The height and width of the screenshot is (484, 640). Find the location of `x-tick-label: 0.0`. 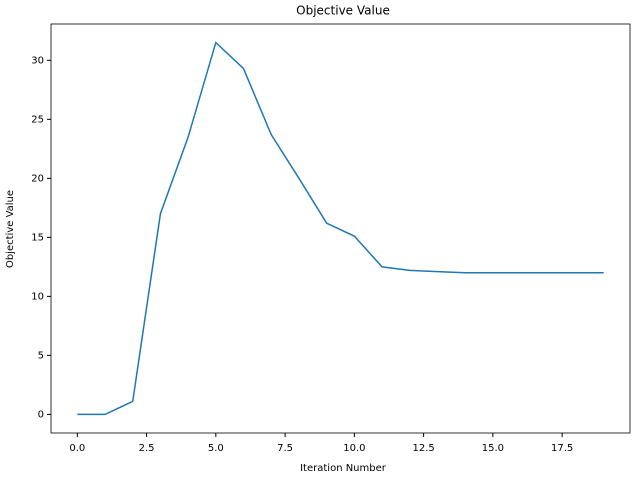

x-tick-label: 0.0 is located at coordinates (77, 448).